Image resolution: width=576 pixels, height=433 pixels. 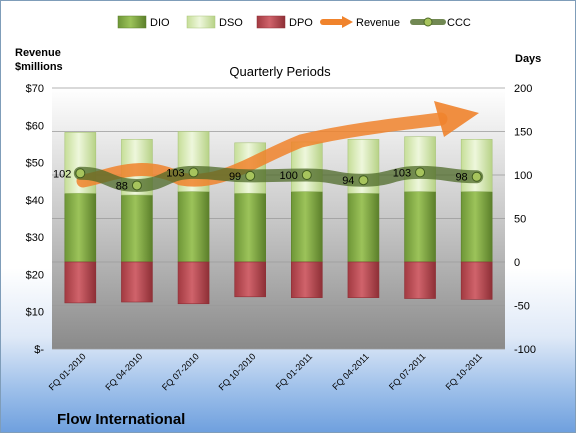 I want to click on category-label: FQ 04-2011, so click(x=350, y=371).